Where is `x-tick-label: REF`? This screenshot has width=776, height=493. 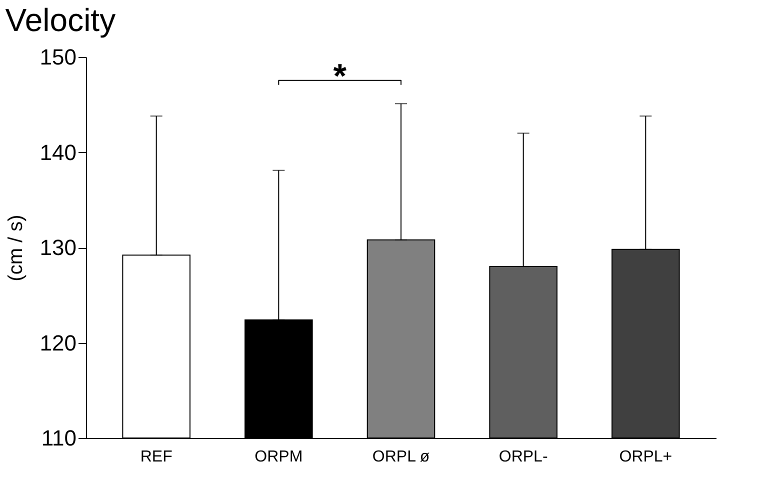 x-tick-label: REF is located at coordinates (156, 457).